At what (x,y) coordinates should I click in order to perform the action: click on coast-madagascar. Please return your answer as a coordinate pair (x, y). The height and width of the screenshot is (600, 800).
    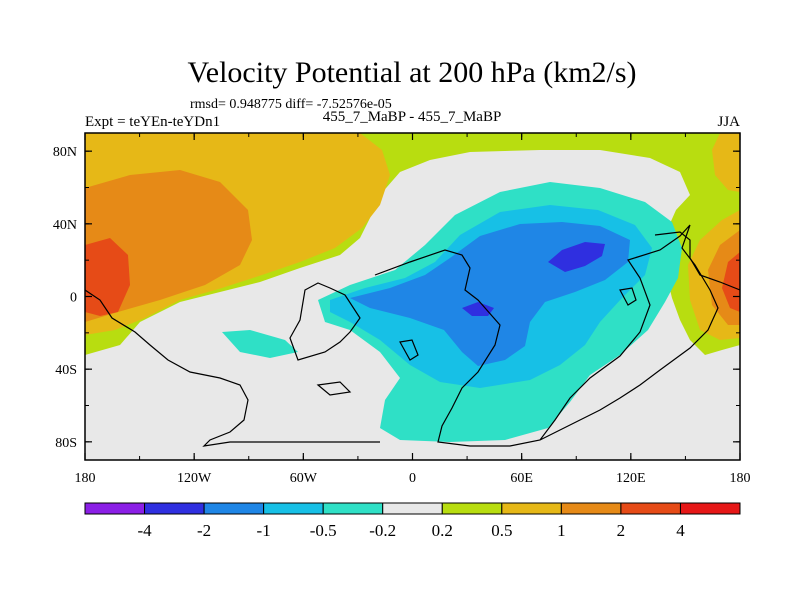
    Looking at the image, I should click on (409, 350).